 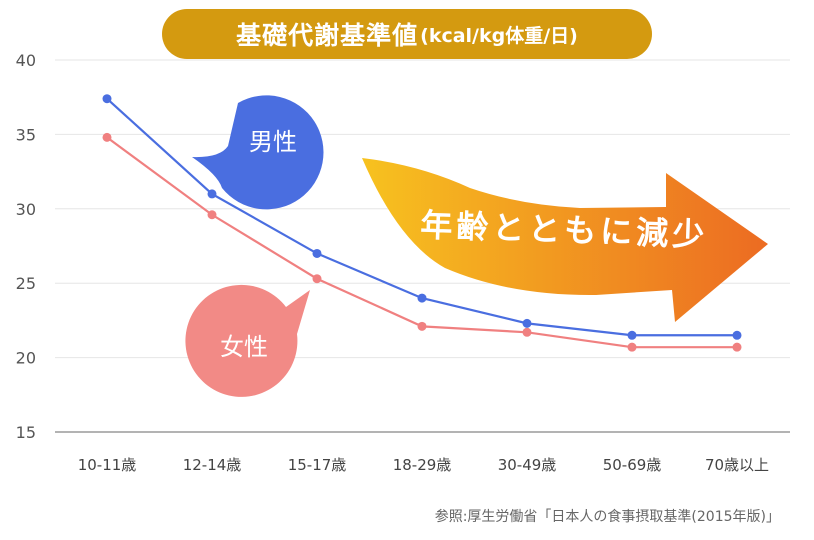 What do you see at coordinates (527, 465) in the screenshot?
I see `x-tick-label: 30-49歳` at bounding box center [527, 465].